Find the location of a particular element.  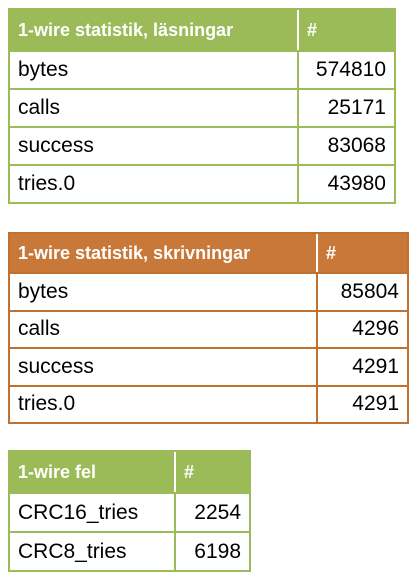

number-cell: 85804 is located at coordinates (361, 292).